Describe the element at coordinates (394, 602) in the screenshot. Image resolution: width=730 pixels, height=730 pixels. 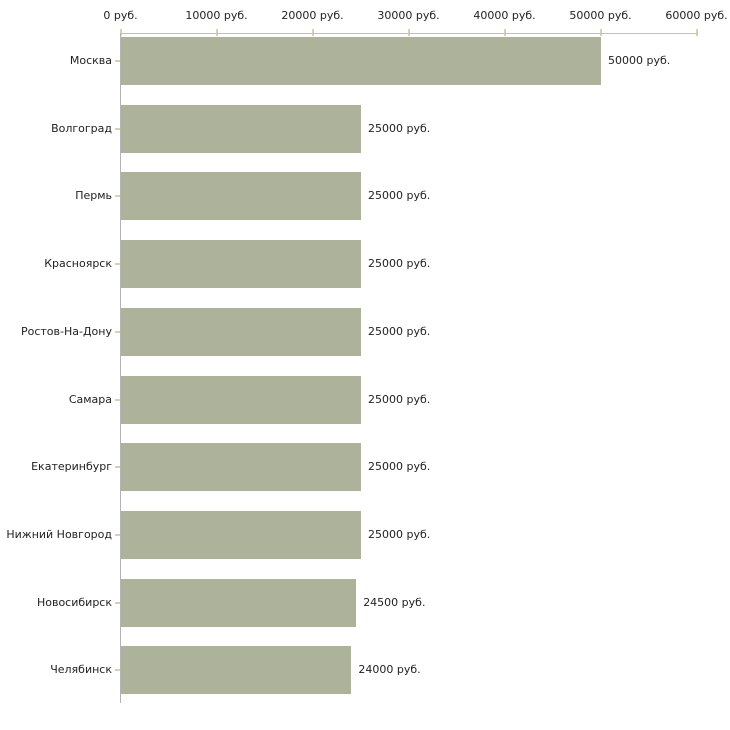
I see `bar-value-label: 24500 руб.` at that location.